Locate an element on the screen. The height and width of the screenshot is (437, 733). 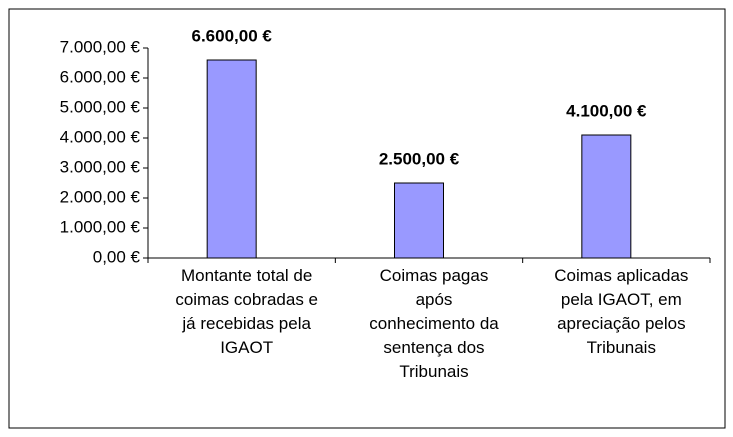
data-label: 4.100,00 € is located at coordinates (606, 110).